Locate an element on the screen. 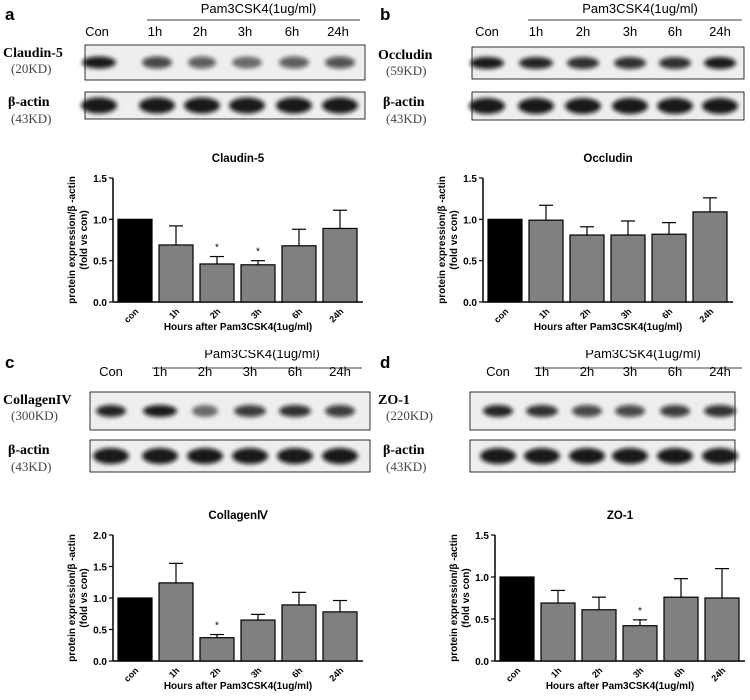 The width and height of the screenshot is (750, 700). chart-title: ZO-1 is located at coordinates (620, 516).